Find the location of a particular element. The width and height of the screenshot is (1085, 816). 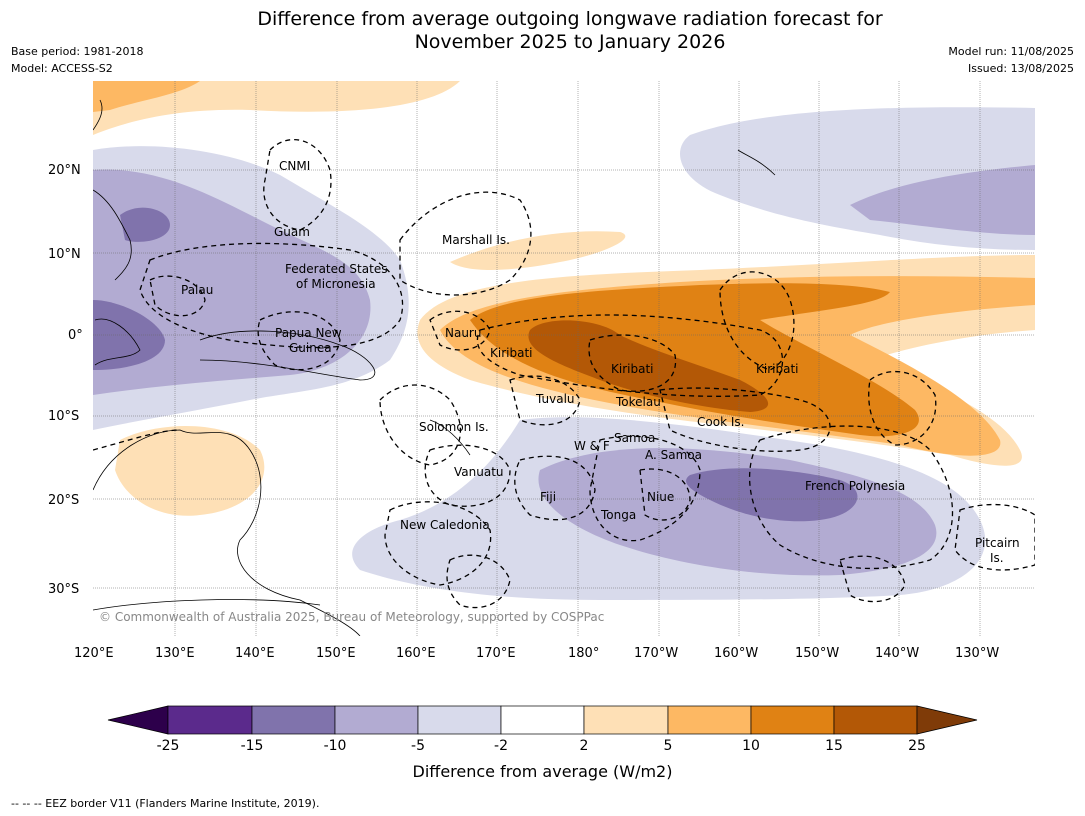

colorbar-tick: 25 is located at coordinates (917, 746).